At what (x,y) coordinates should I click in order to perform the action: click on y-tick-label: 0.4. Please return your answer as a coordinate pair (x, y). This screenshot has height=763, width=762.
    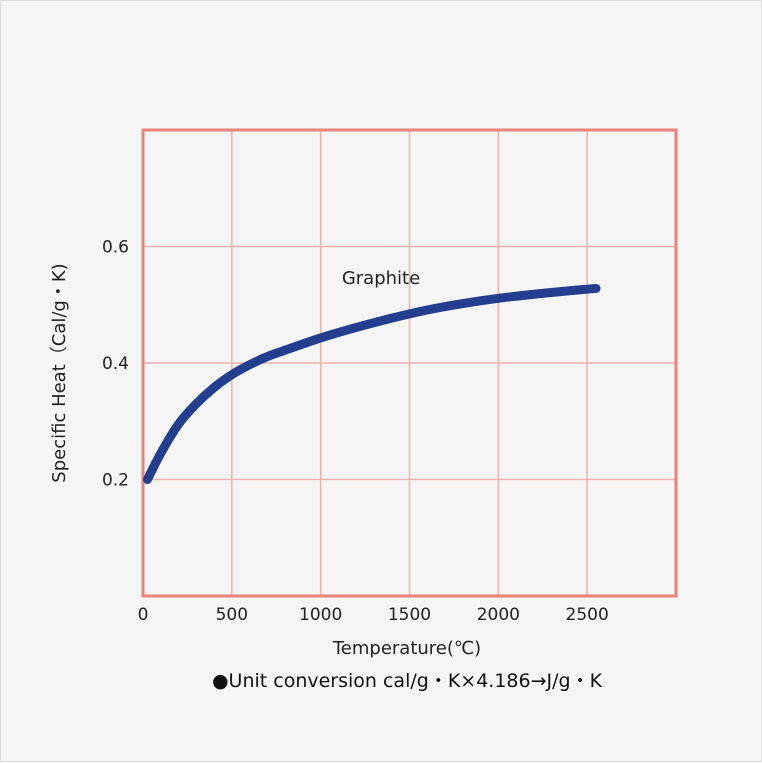
    Looking at the image, I should click on (115, 364).